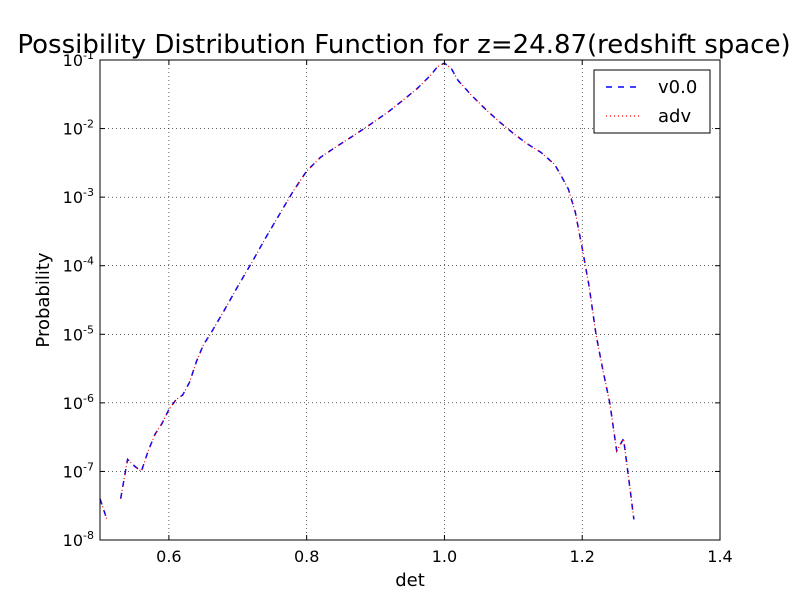  I want to click on x-tick-labels: 0.6 0.8 1.0 1.2 1.4, so click(444, 556).